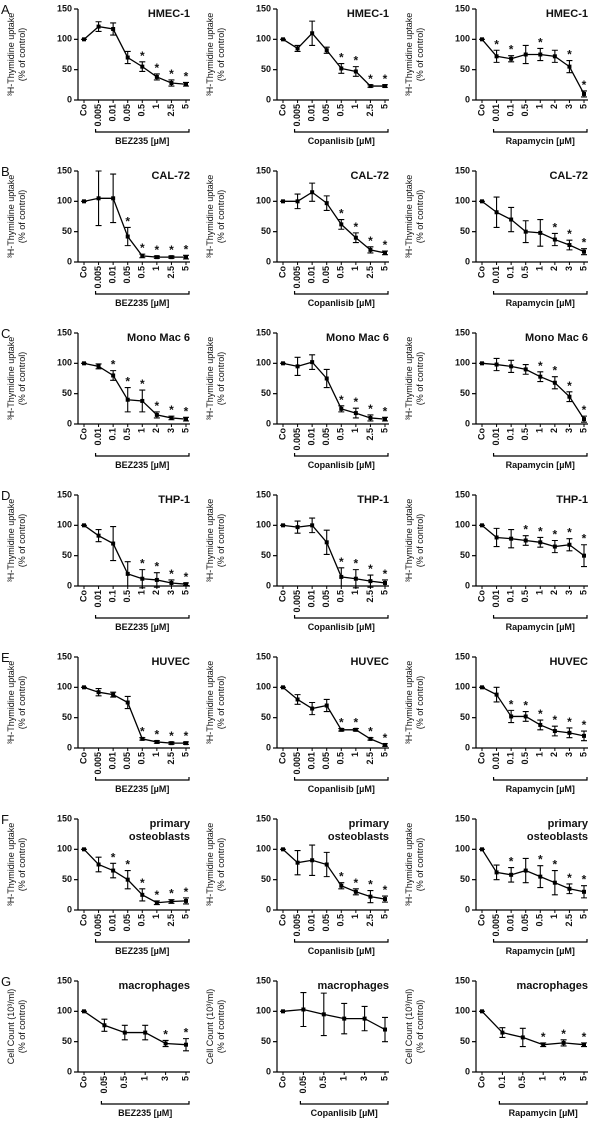 The height and width of the screenshot is (1133, 598). I want to click on x-tick-label: 3, so click(569, 430).